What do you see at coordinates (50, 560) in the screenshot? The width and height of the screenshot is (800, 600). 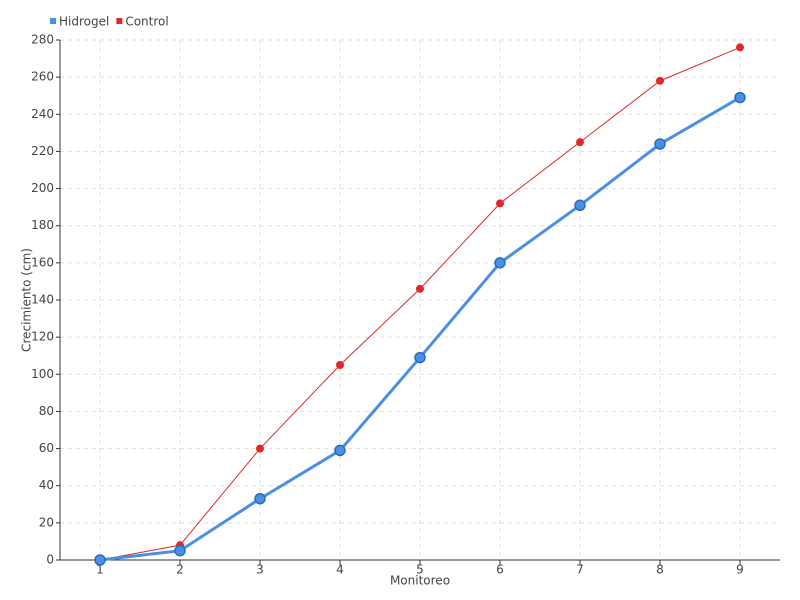 I see `y-tick-label: 0` at bounding box center [50, 560].